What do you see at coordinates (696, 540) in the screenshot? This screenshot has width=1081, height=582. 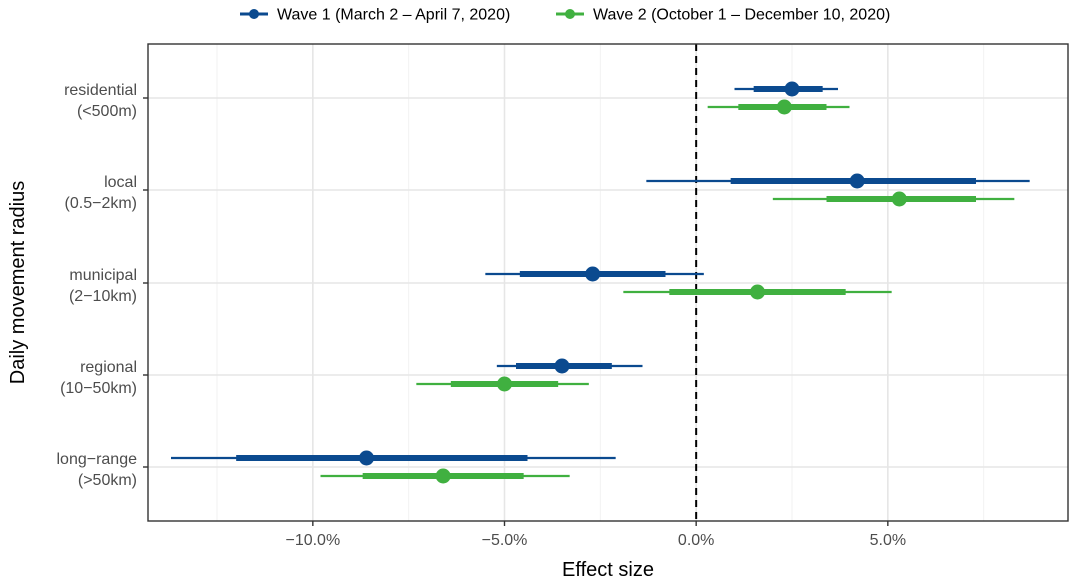 I see `x-tick-label: 0.0%` at bounding box center [696, 540].